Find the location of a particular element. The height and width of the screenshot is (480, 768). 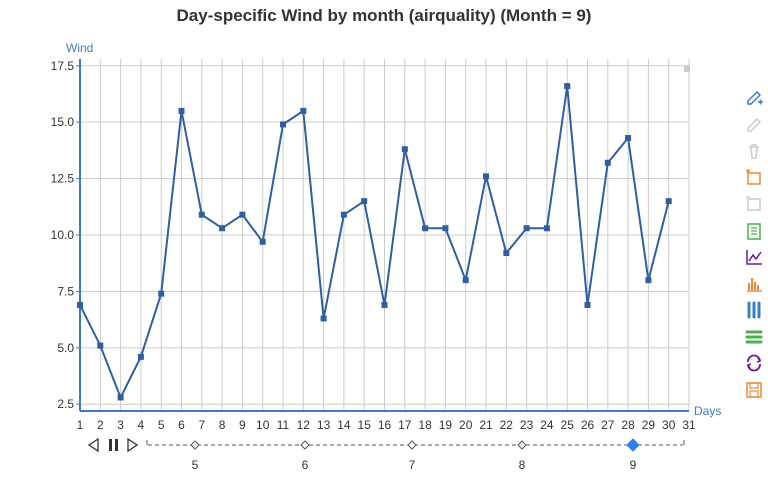

prev-button is located at coordinates (93, 445).